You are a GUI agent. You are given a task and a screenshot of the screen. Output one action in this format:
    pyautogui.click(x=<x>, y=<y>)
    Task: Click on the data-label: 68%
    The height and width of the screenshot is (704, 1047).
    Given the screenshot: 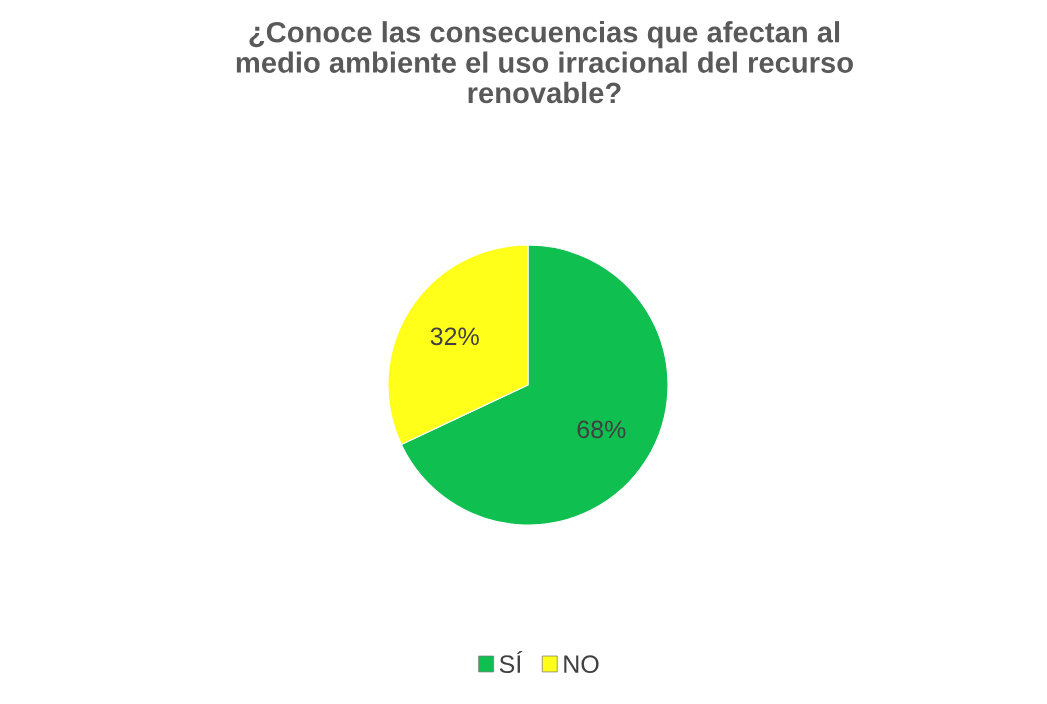 What is the action you would take?
    pyautogui.click(x=601, y=429)
    